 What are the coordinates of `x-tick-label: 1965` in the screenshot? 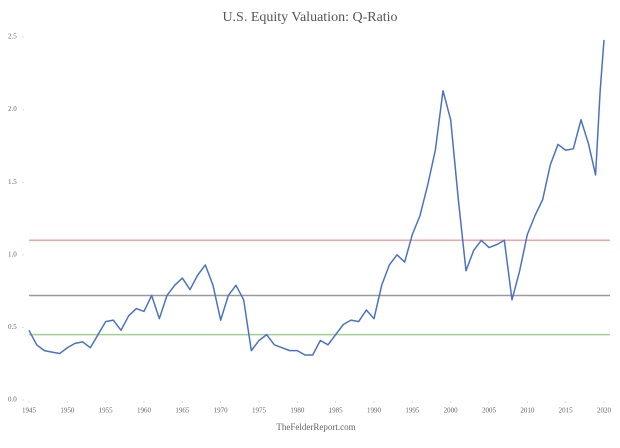 It's located at (182, 411).